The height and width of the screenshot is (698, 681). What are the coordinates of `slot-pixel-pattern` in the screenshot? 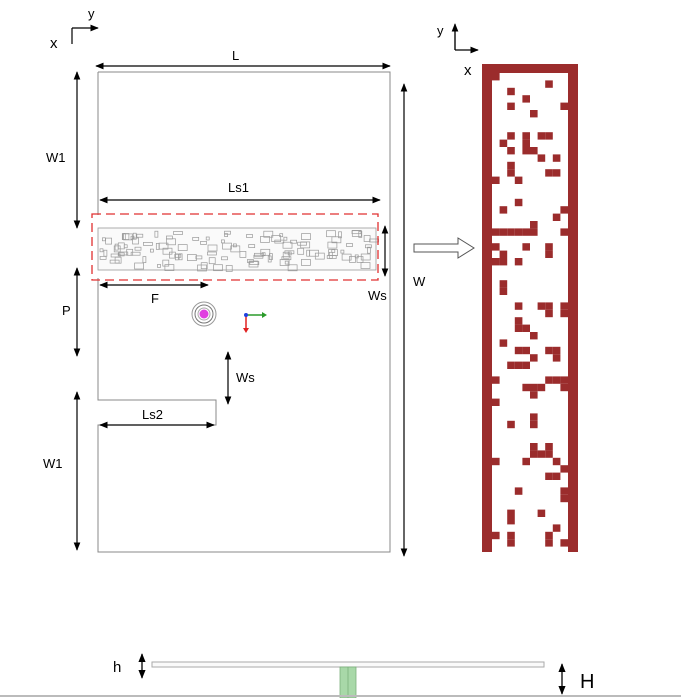 It's located at (239, 251).